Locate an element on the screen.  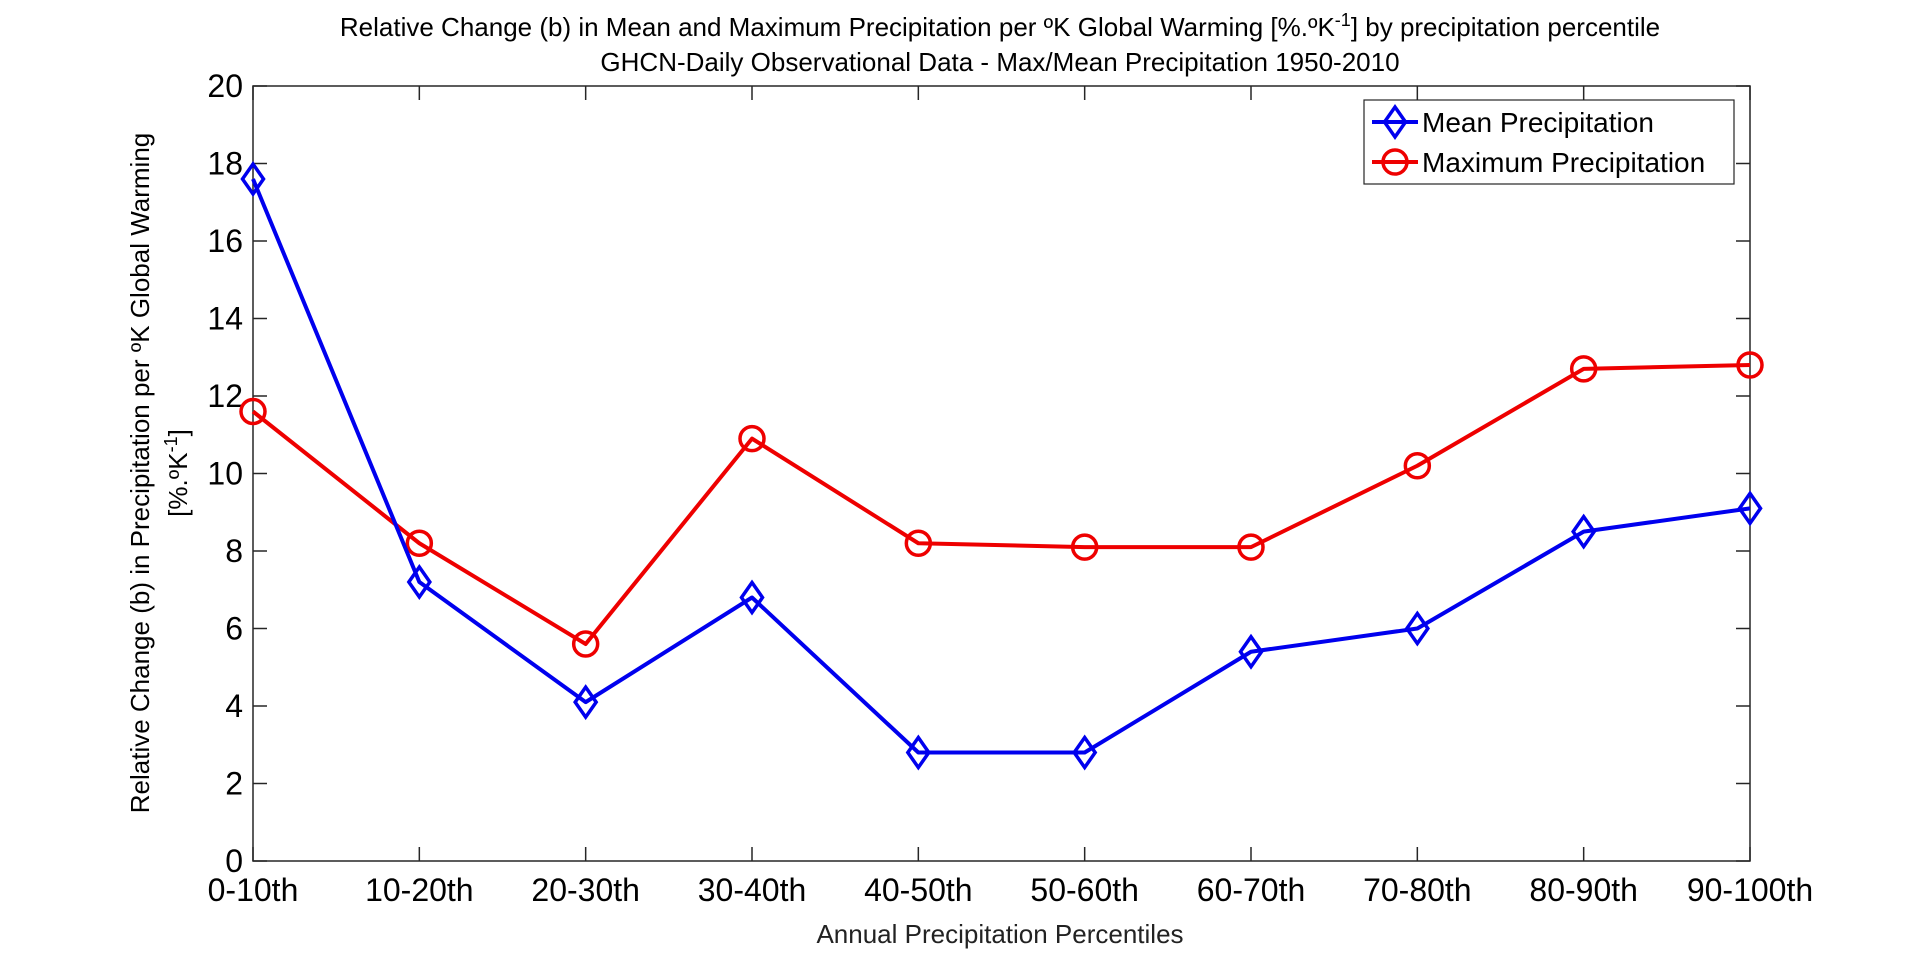
y-tick-label: 8 is located at coordinates (234, 551).